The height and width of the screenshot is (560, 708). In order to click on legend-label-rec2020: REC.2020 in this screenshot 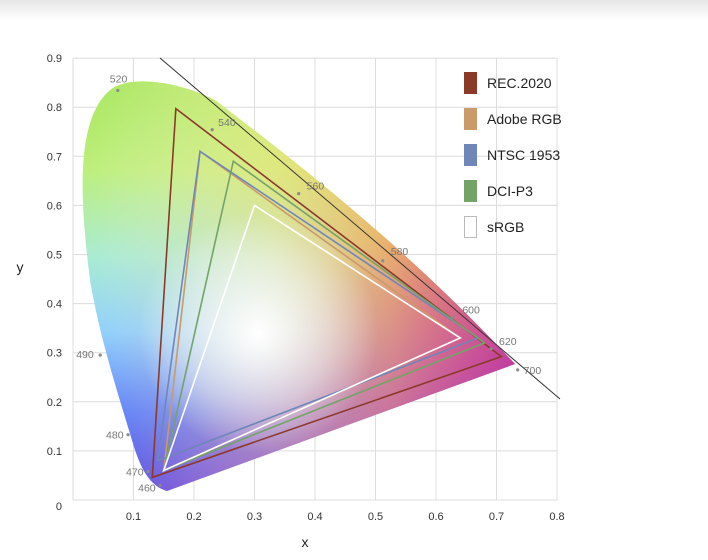, I will do `click(519, 83)`.